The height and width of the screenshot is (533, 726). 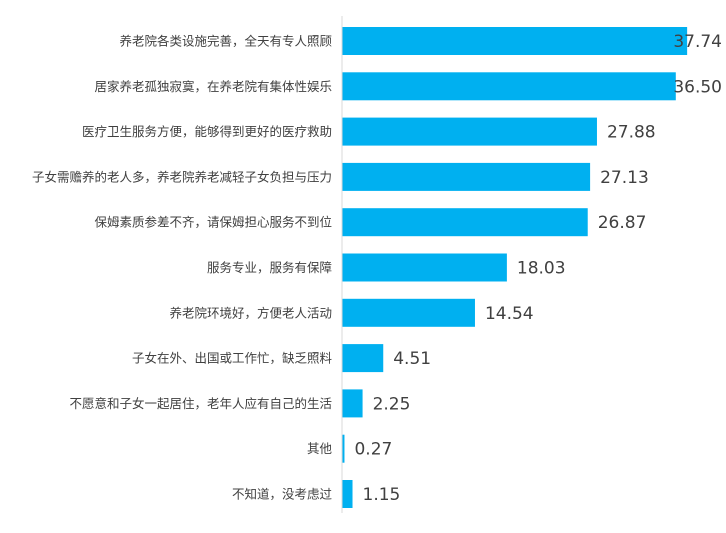 I want to click on category-label: 医疗卫生服务方便，能够得到更好的医疗救助, so click(x=207, y=131).